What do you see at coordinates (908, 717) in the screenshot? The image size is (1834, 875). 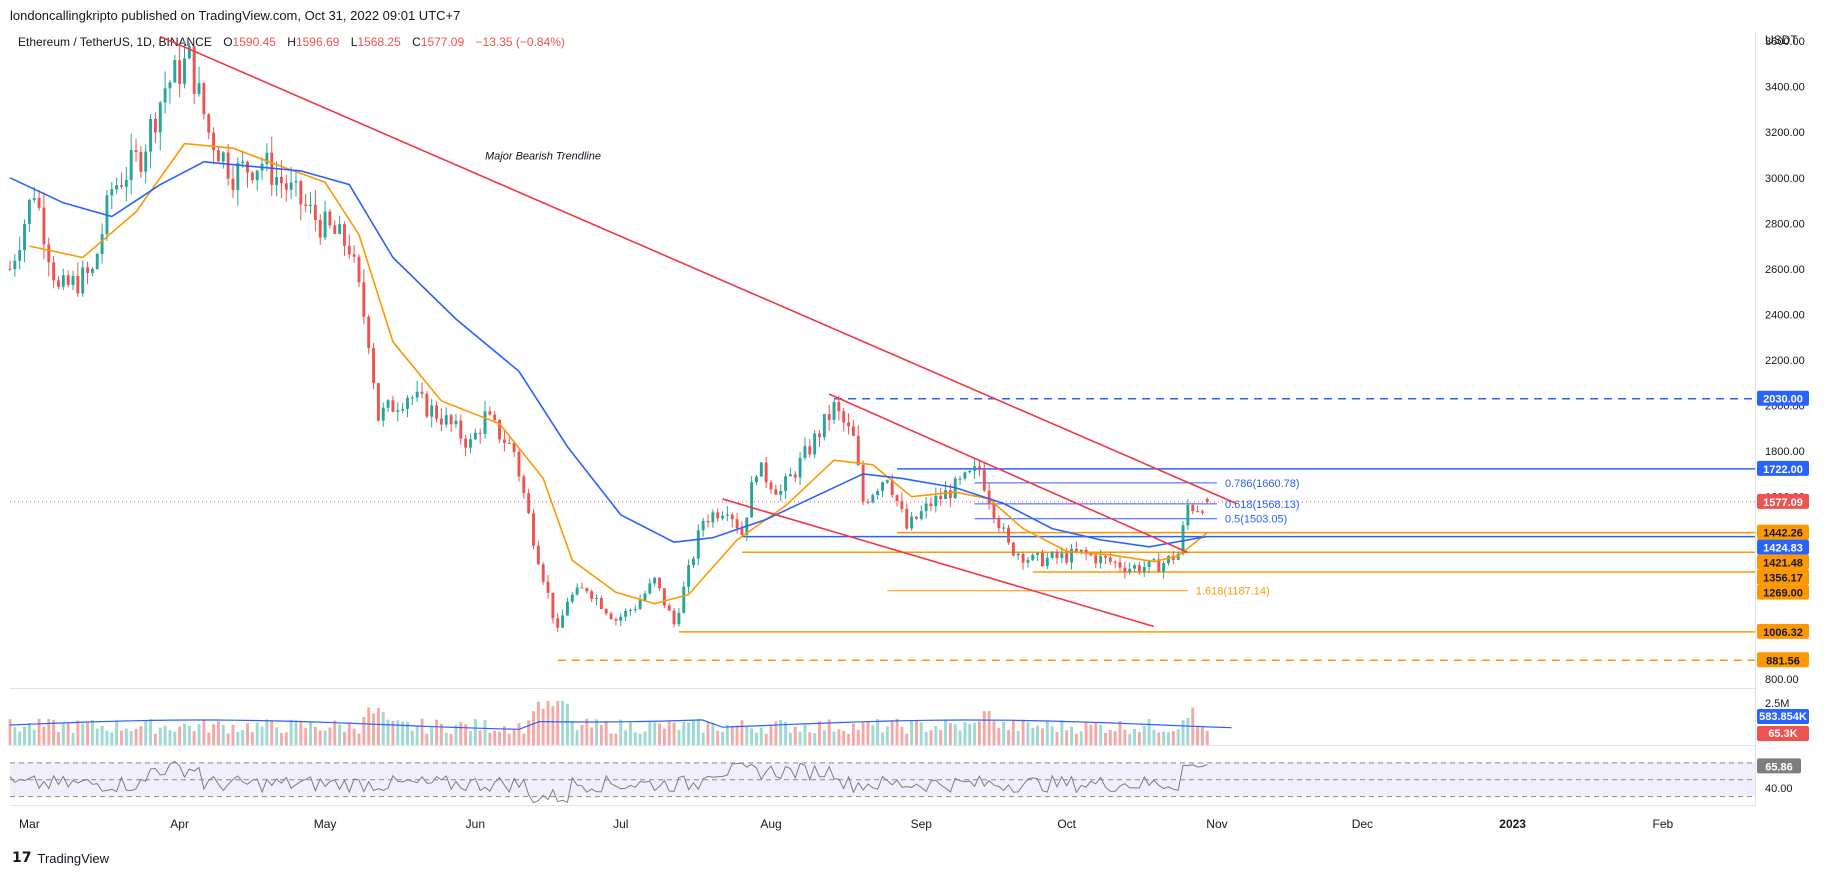 I see `volume-pane: 2.5M 583.854K 65.3K` at bounding box center [908, 717].